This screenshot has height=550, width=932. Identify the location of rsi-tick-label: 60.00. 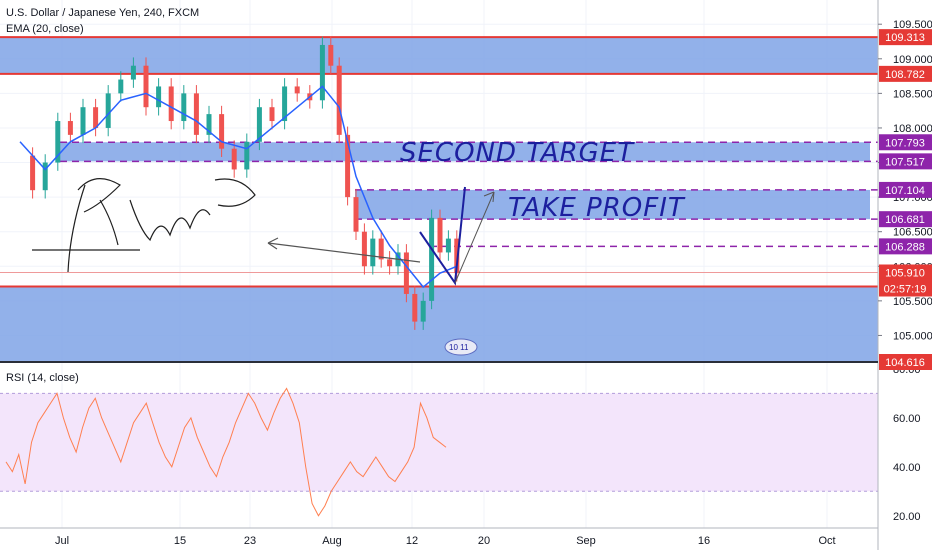
(907, 419).